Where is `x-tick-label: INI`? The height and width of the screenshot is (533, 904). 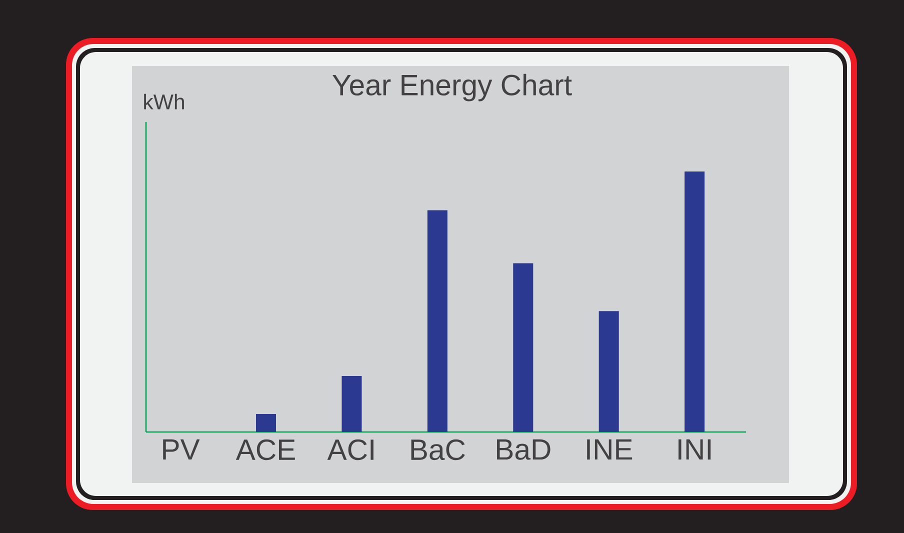
x-tick-label: INI is located at coordinates (694, 449).